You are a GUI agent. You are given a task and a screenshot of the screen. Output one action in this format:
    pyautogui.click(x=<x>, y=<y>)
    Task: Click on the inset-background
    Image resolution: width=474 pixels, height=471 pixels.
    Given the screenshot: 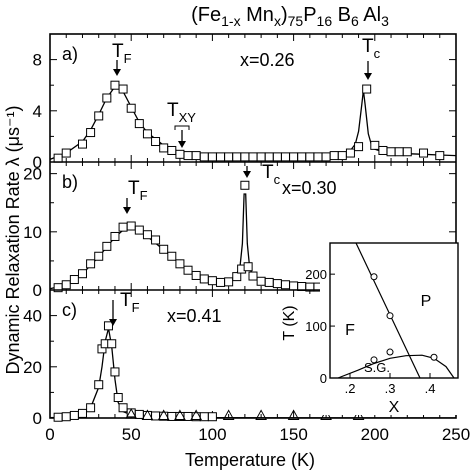 What is the action you would take?
    pyautogui.click(x=389, y=329)
    